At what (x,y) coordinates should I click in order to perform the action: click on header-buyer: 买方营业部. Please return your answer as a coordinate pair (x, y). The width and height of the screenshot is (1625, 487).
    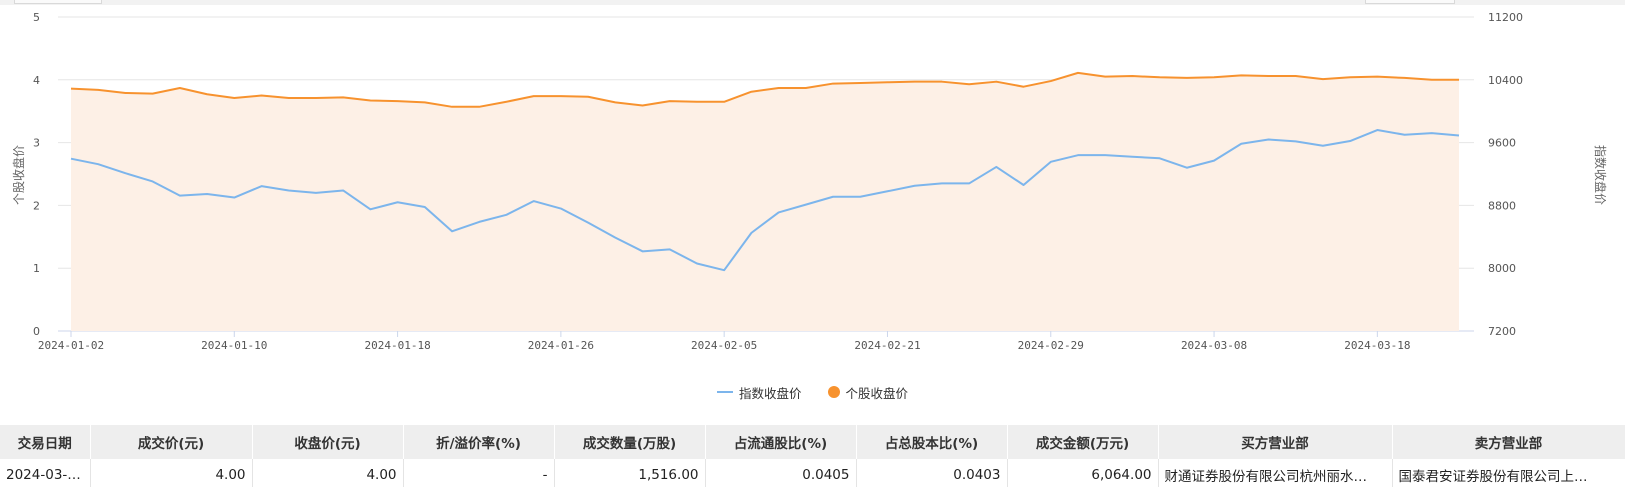
    Looking at the image, I should click on (1275, 442).